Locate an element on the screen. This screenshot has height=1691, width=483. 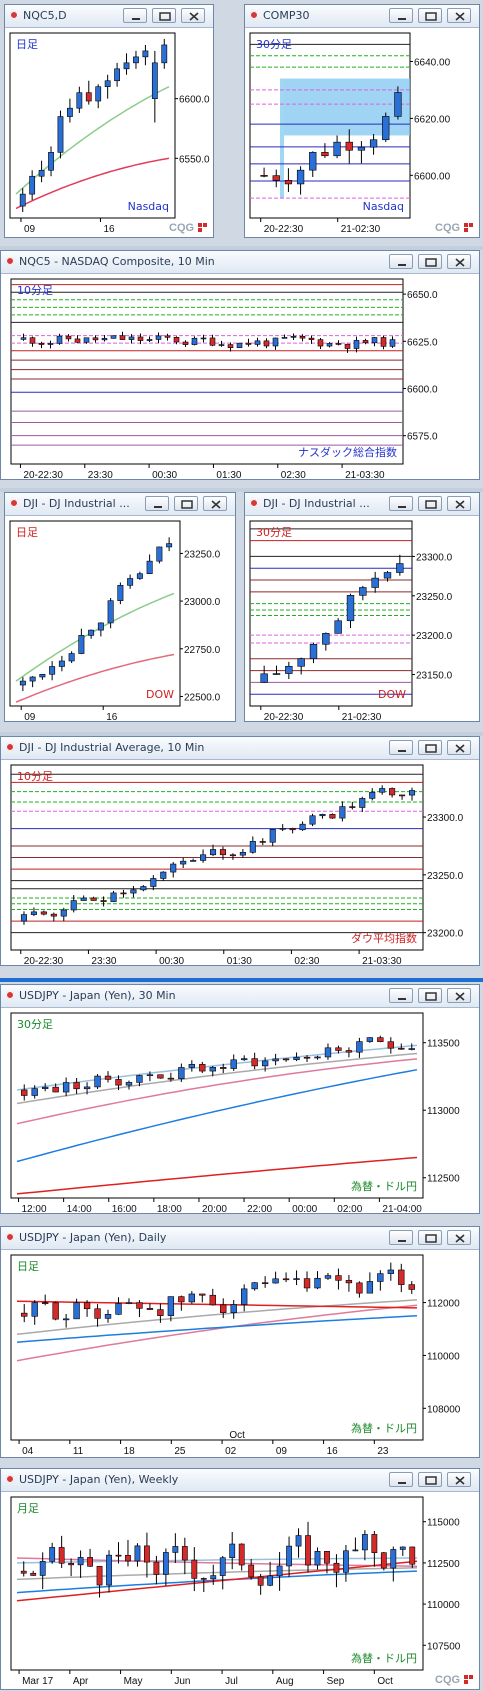
x-tick-label: 20-22:30 is located at coordinates (44, 960).